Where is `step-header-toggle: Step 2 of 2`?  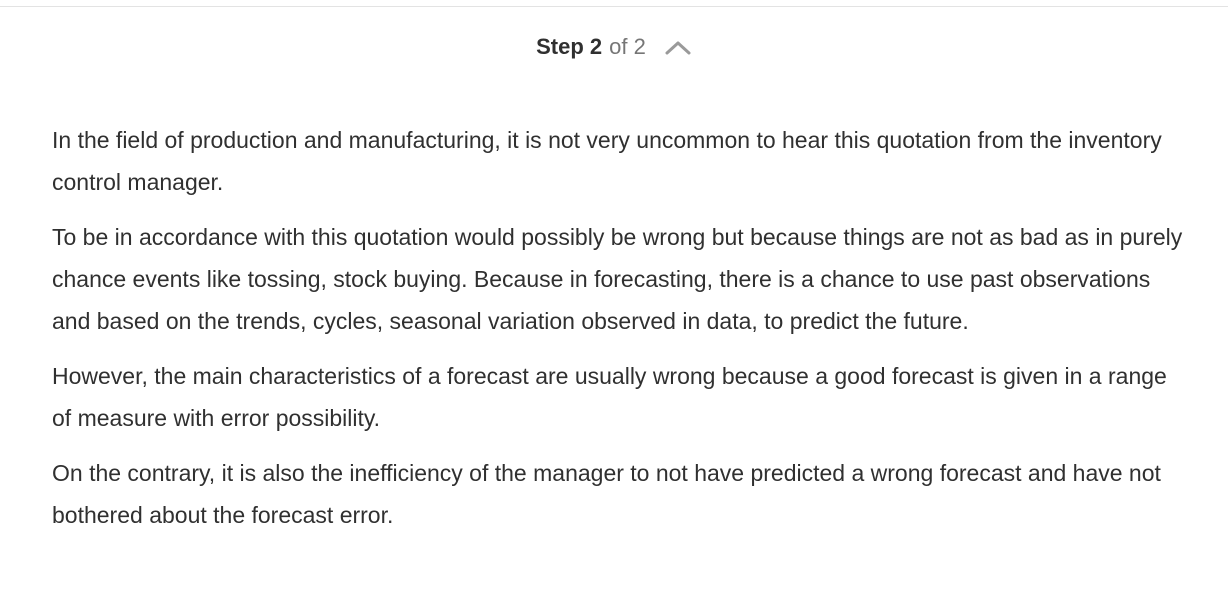
step-header-toggle: Step 2 of 2 is located at coordinates (614, 47).